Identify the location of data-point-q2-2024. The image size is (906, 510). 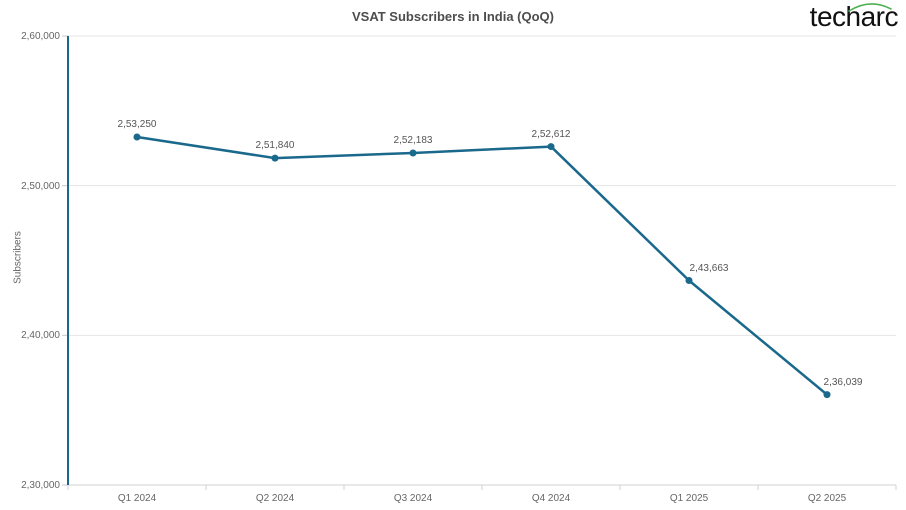
(275, 158).